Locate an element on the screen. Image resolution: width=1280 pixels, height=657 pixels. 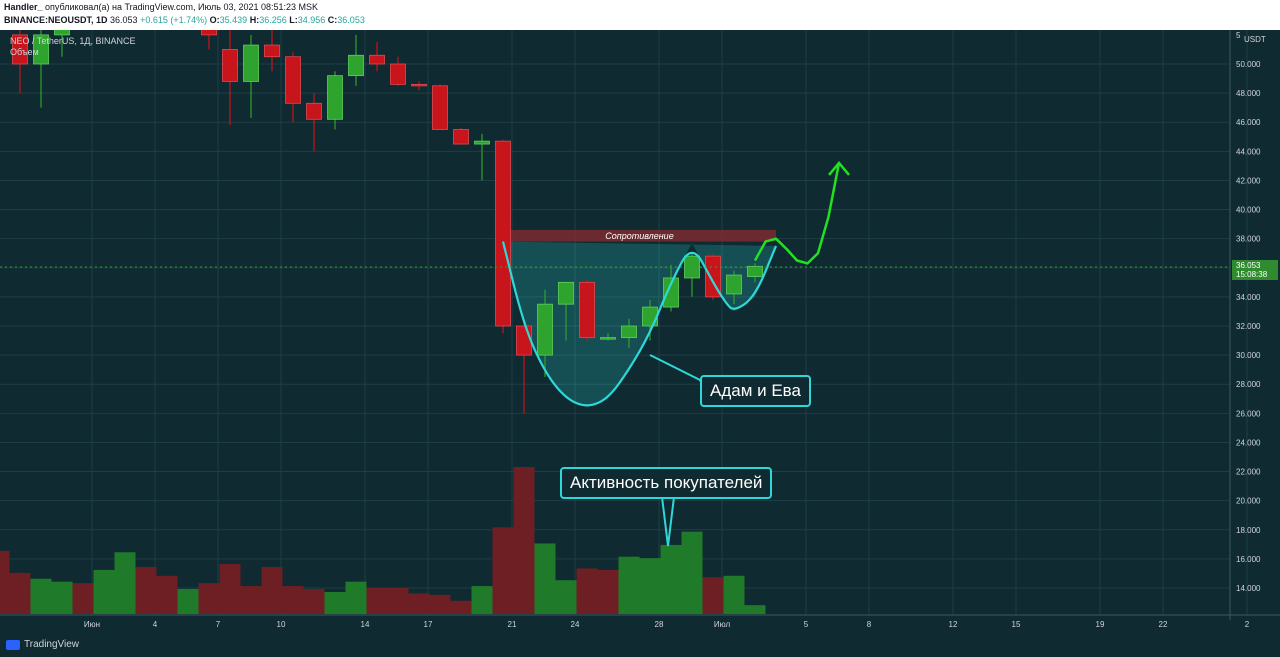
volume-bars is located at coordinates (383, 540).